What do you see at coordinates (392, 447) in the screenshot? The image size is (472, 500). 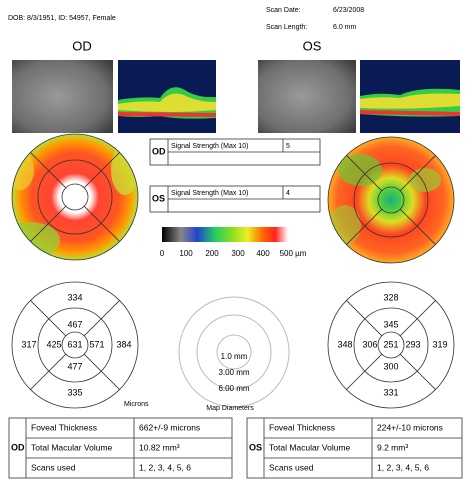 I see `table-cell: 9.2 mm³` at bounding box center [392, 447].